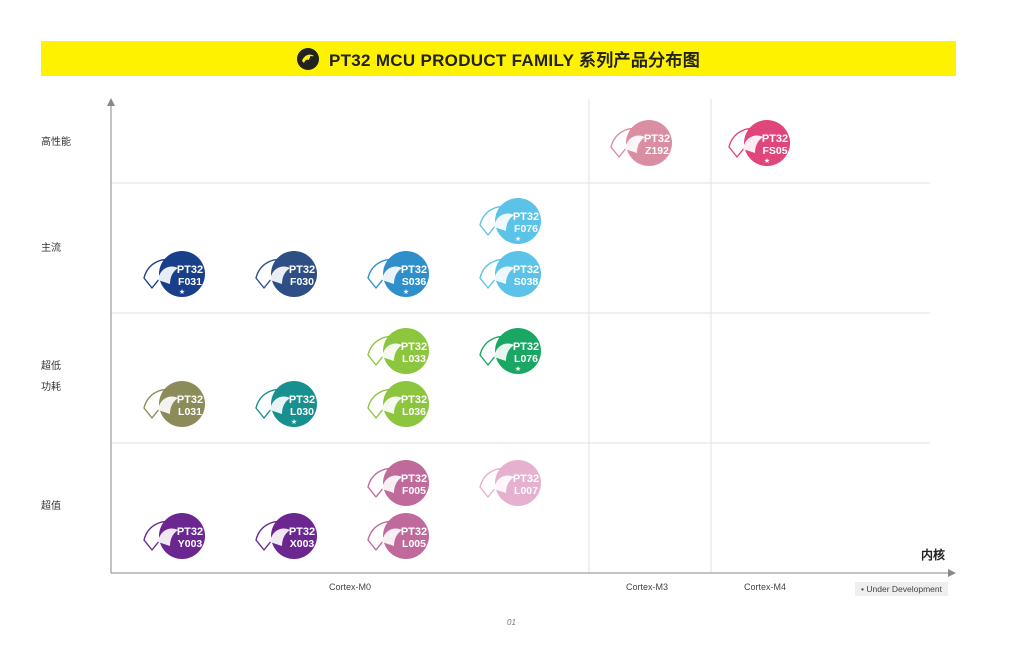 The height and width of the screenshot is (654, 1024). Describe the element at coordinates (765, 587) in the screenshot. I see `column-label-cortex-m4: Cortex-M4` at that location.